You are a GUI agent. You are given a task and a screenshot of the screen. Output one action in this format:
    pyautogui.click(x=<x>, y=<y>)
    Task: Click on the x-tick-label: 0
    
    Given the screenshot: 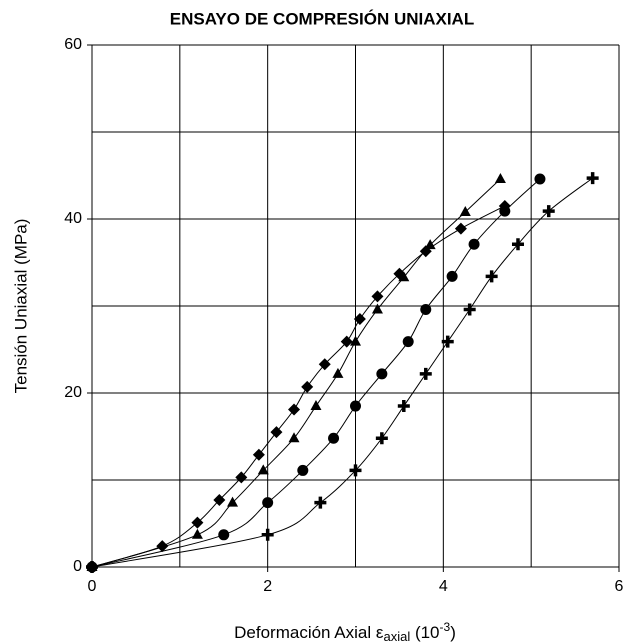 What is the action you would take?
    pyautogui.click(x=92, y=586)
    